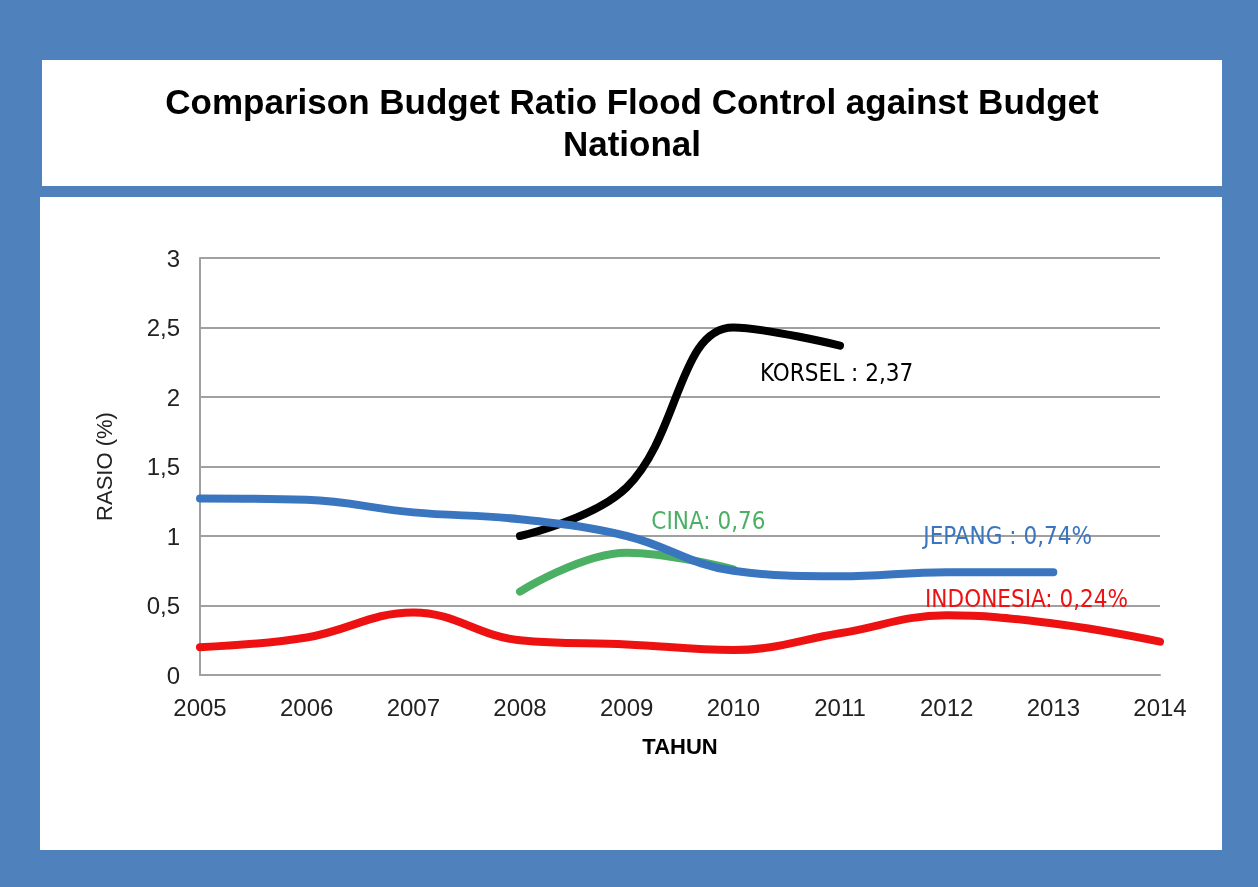 The image size is (1258, 887). Describe the element at coordinates (1027, 598) in the screenshot. I see `annotation: INDONESIA: 0,24%` at that location.